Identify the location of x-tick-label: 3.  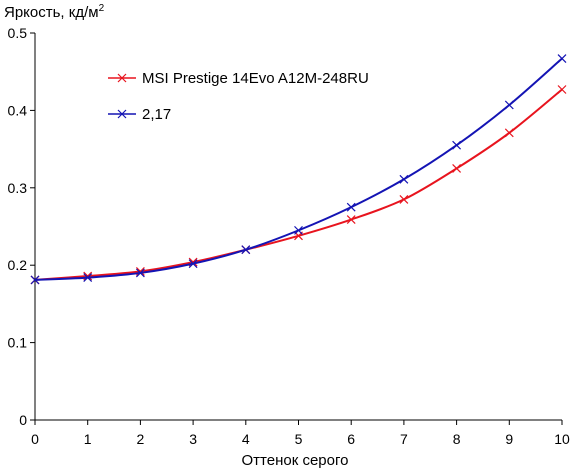
(193, 439).